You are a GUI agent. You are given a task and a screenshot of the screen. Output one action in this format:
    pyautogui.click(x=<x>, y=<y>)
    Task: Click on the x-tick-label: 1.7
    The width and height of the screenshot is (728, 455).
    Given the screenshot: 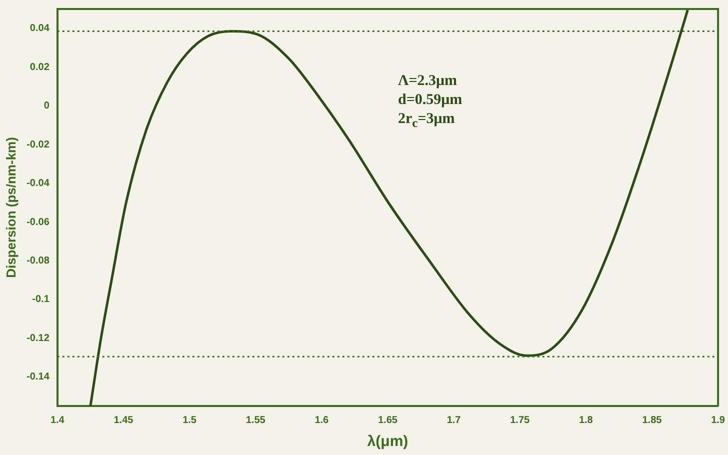 What is the action you would take?
    pyautogui.click(x=454, y=420)
    